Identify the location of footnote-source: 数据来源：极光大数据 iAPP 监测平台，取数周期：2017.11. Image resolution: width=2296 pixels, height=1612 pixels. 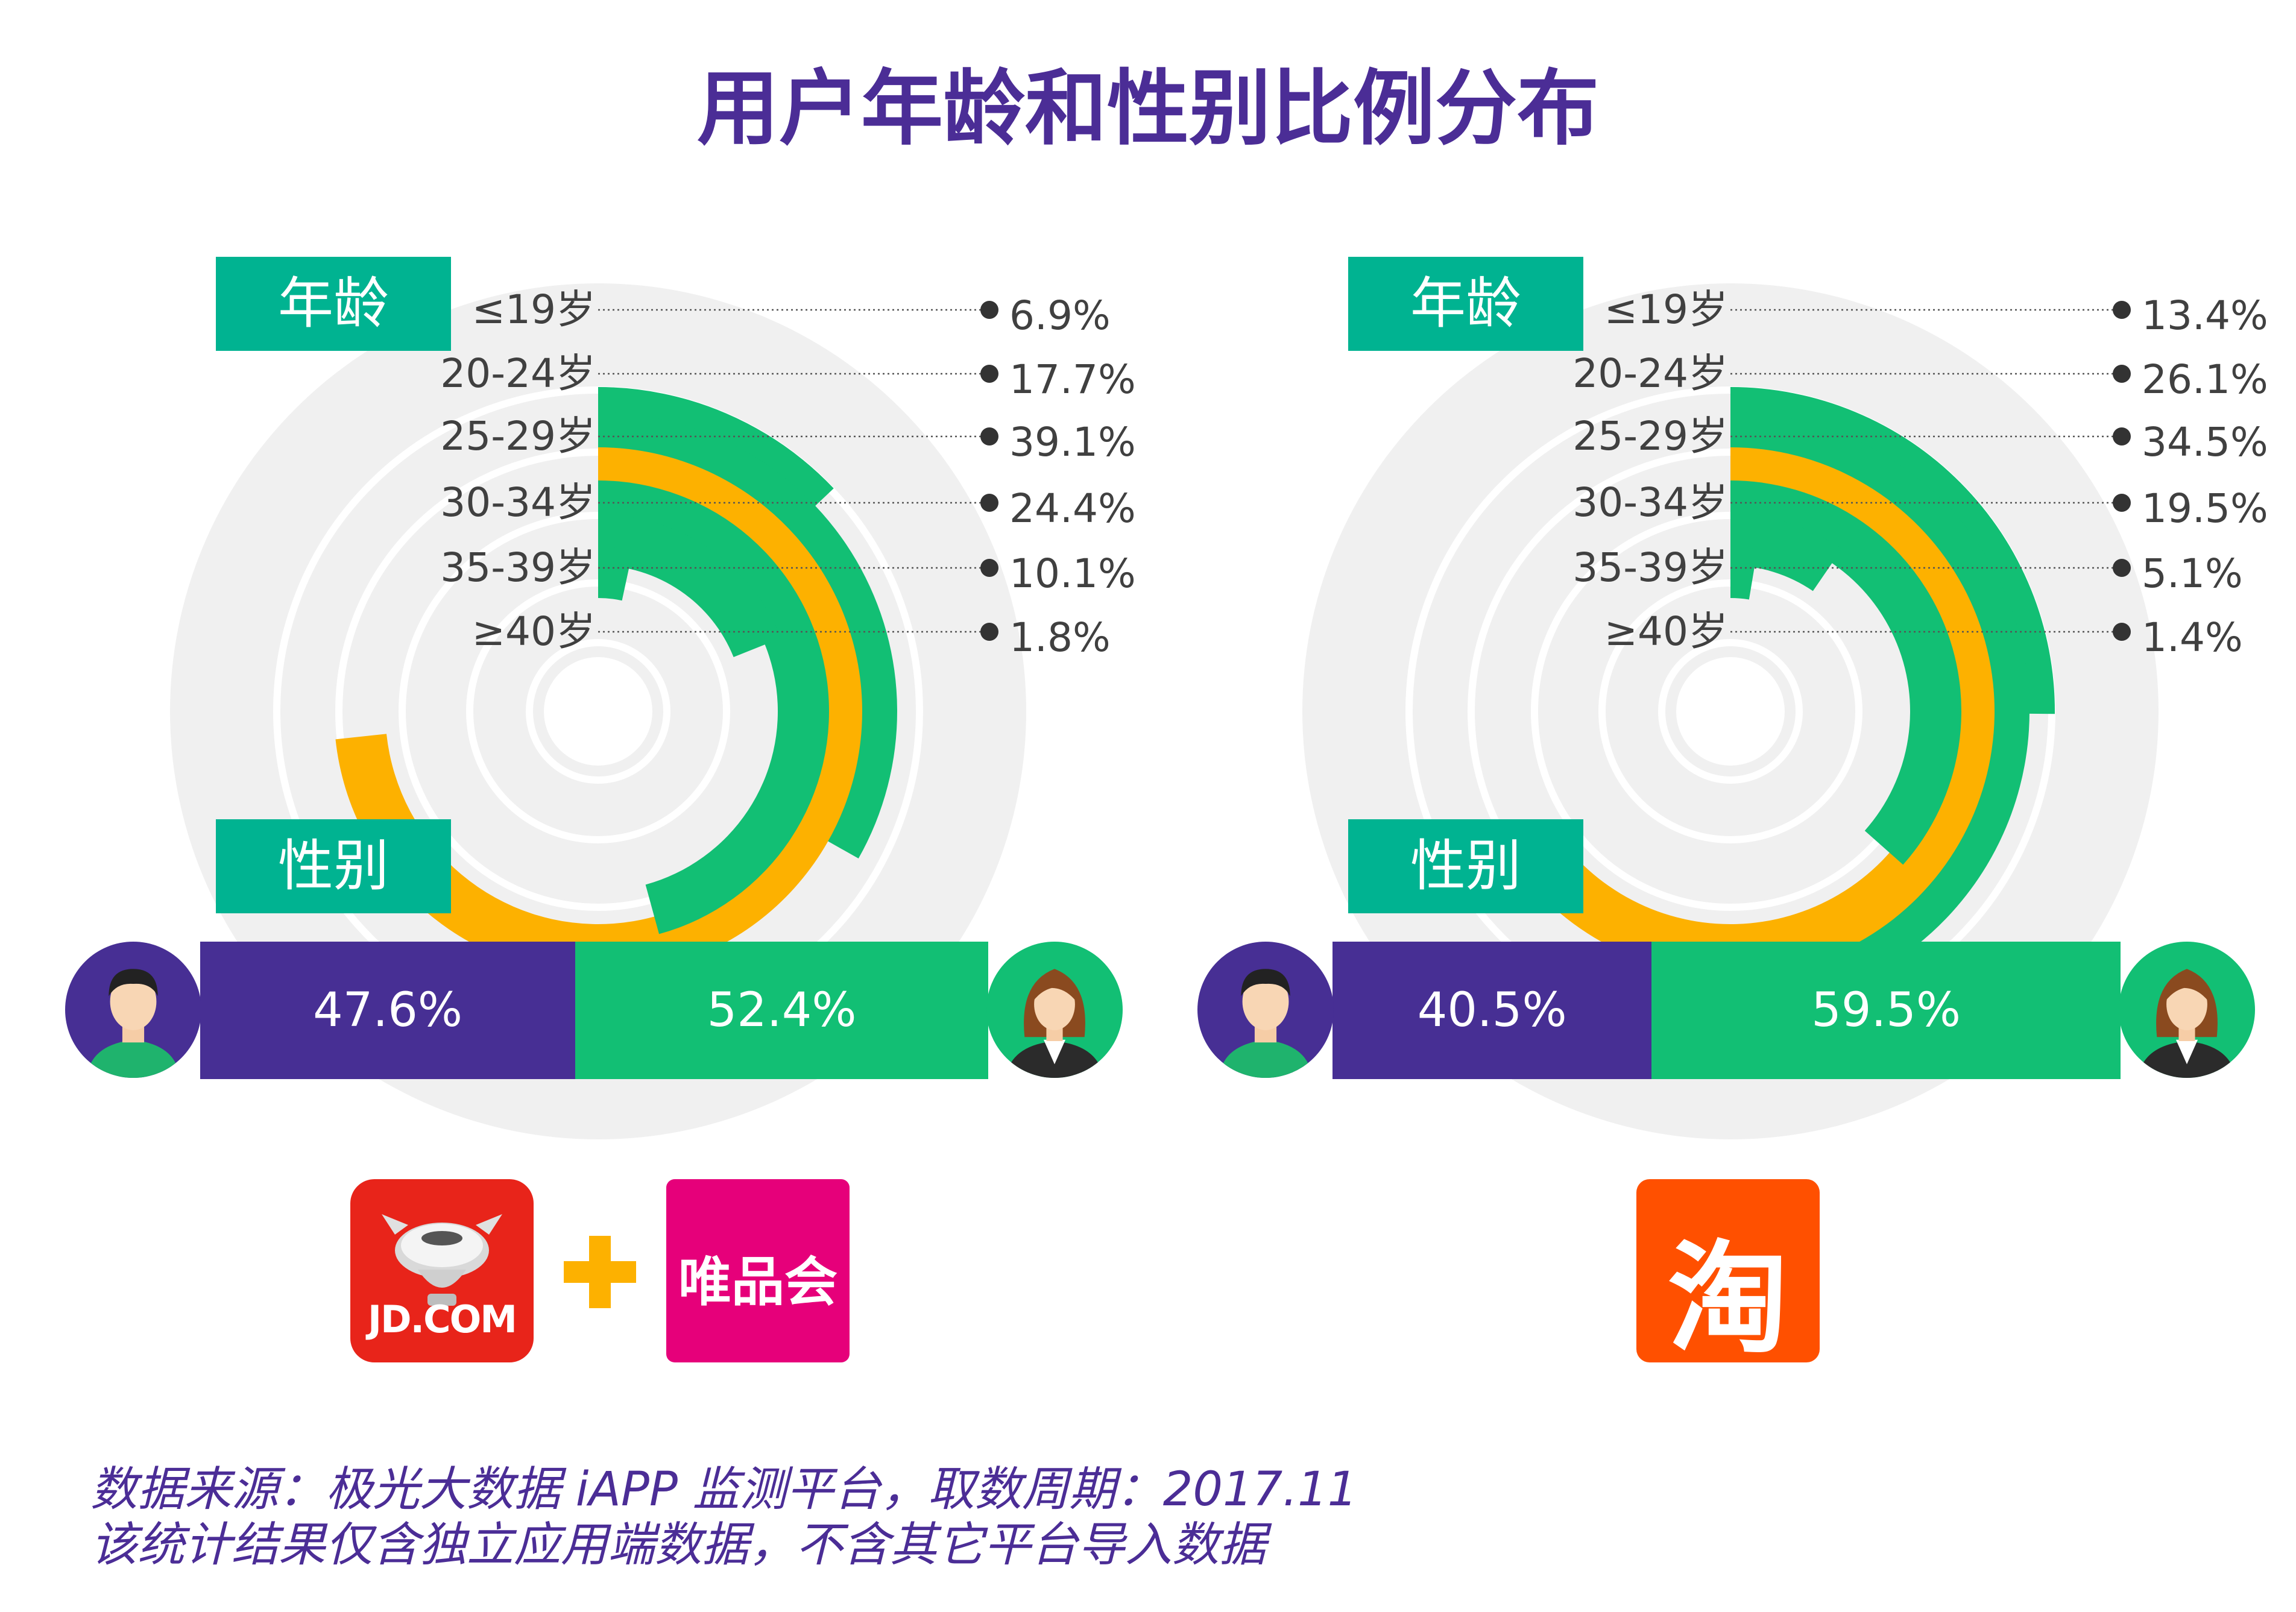
(724, 1489).